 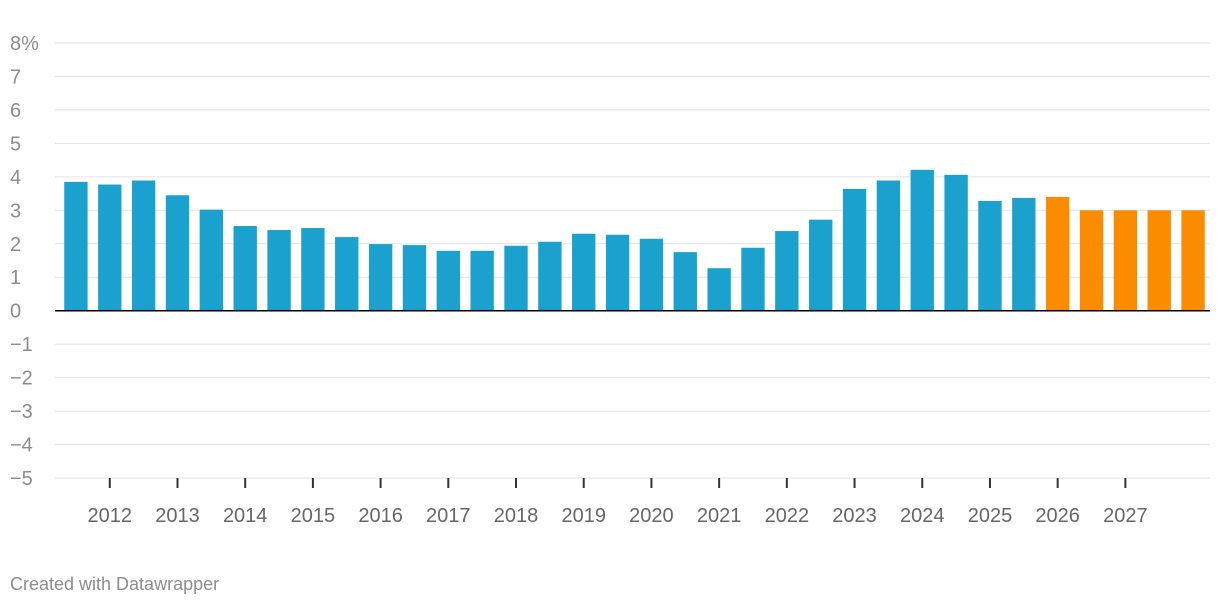 What do you see at coordinates (1125, 516) in the screenshot?
I see `x-tick-label: 2027` at bounding box center [1125, 516].